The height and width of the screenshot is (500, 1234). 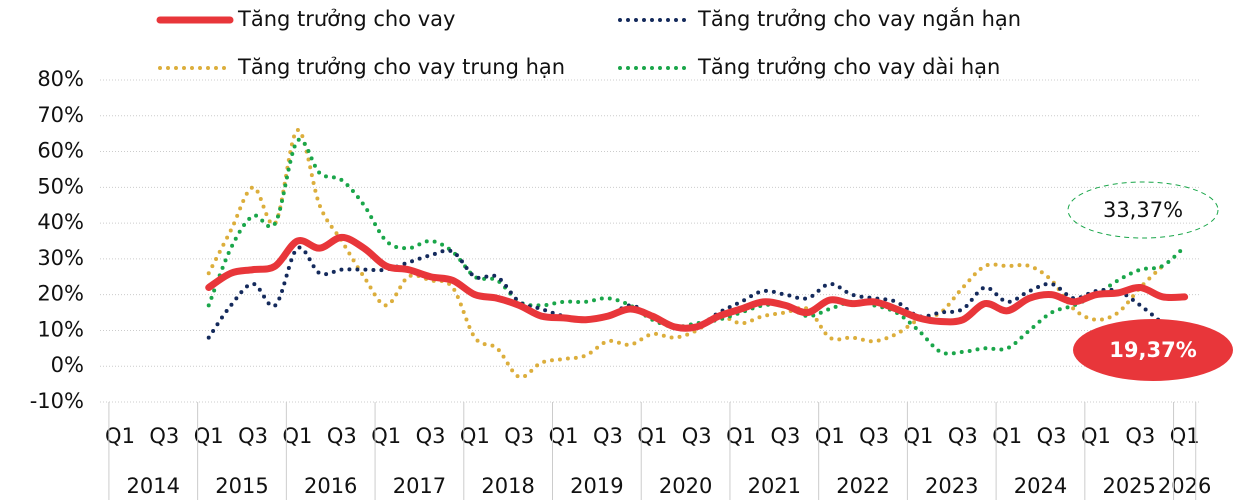 I want to click on year-label: 2015, so click(x=241, y=486).